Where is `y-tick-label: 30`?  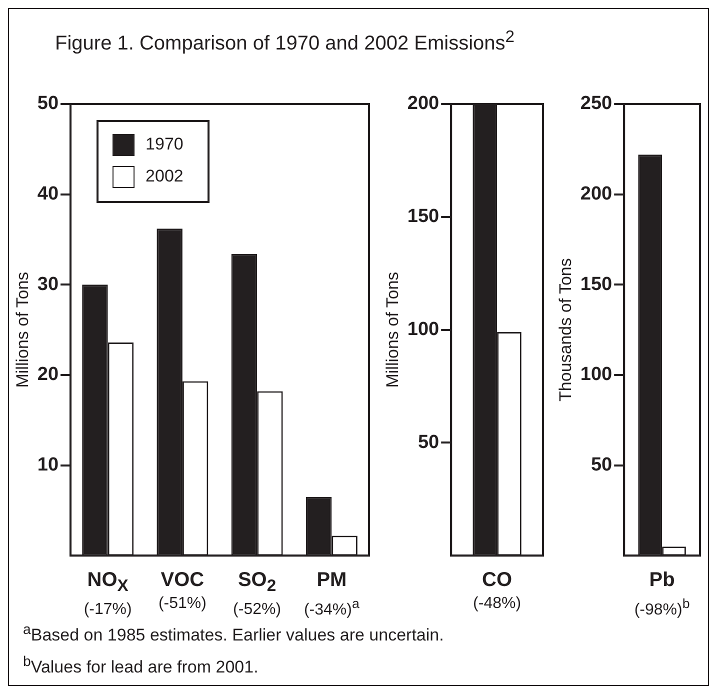
y-tick-label: 30 is located at coordinates (48, 284).